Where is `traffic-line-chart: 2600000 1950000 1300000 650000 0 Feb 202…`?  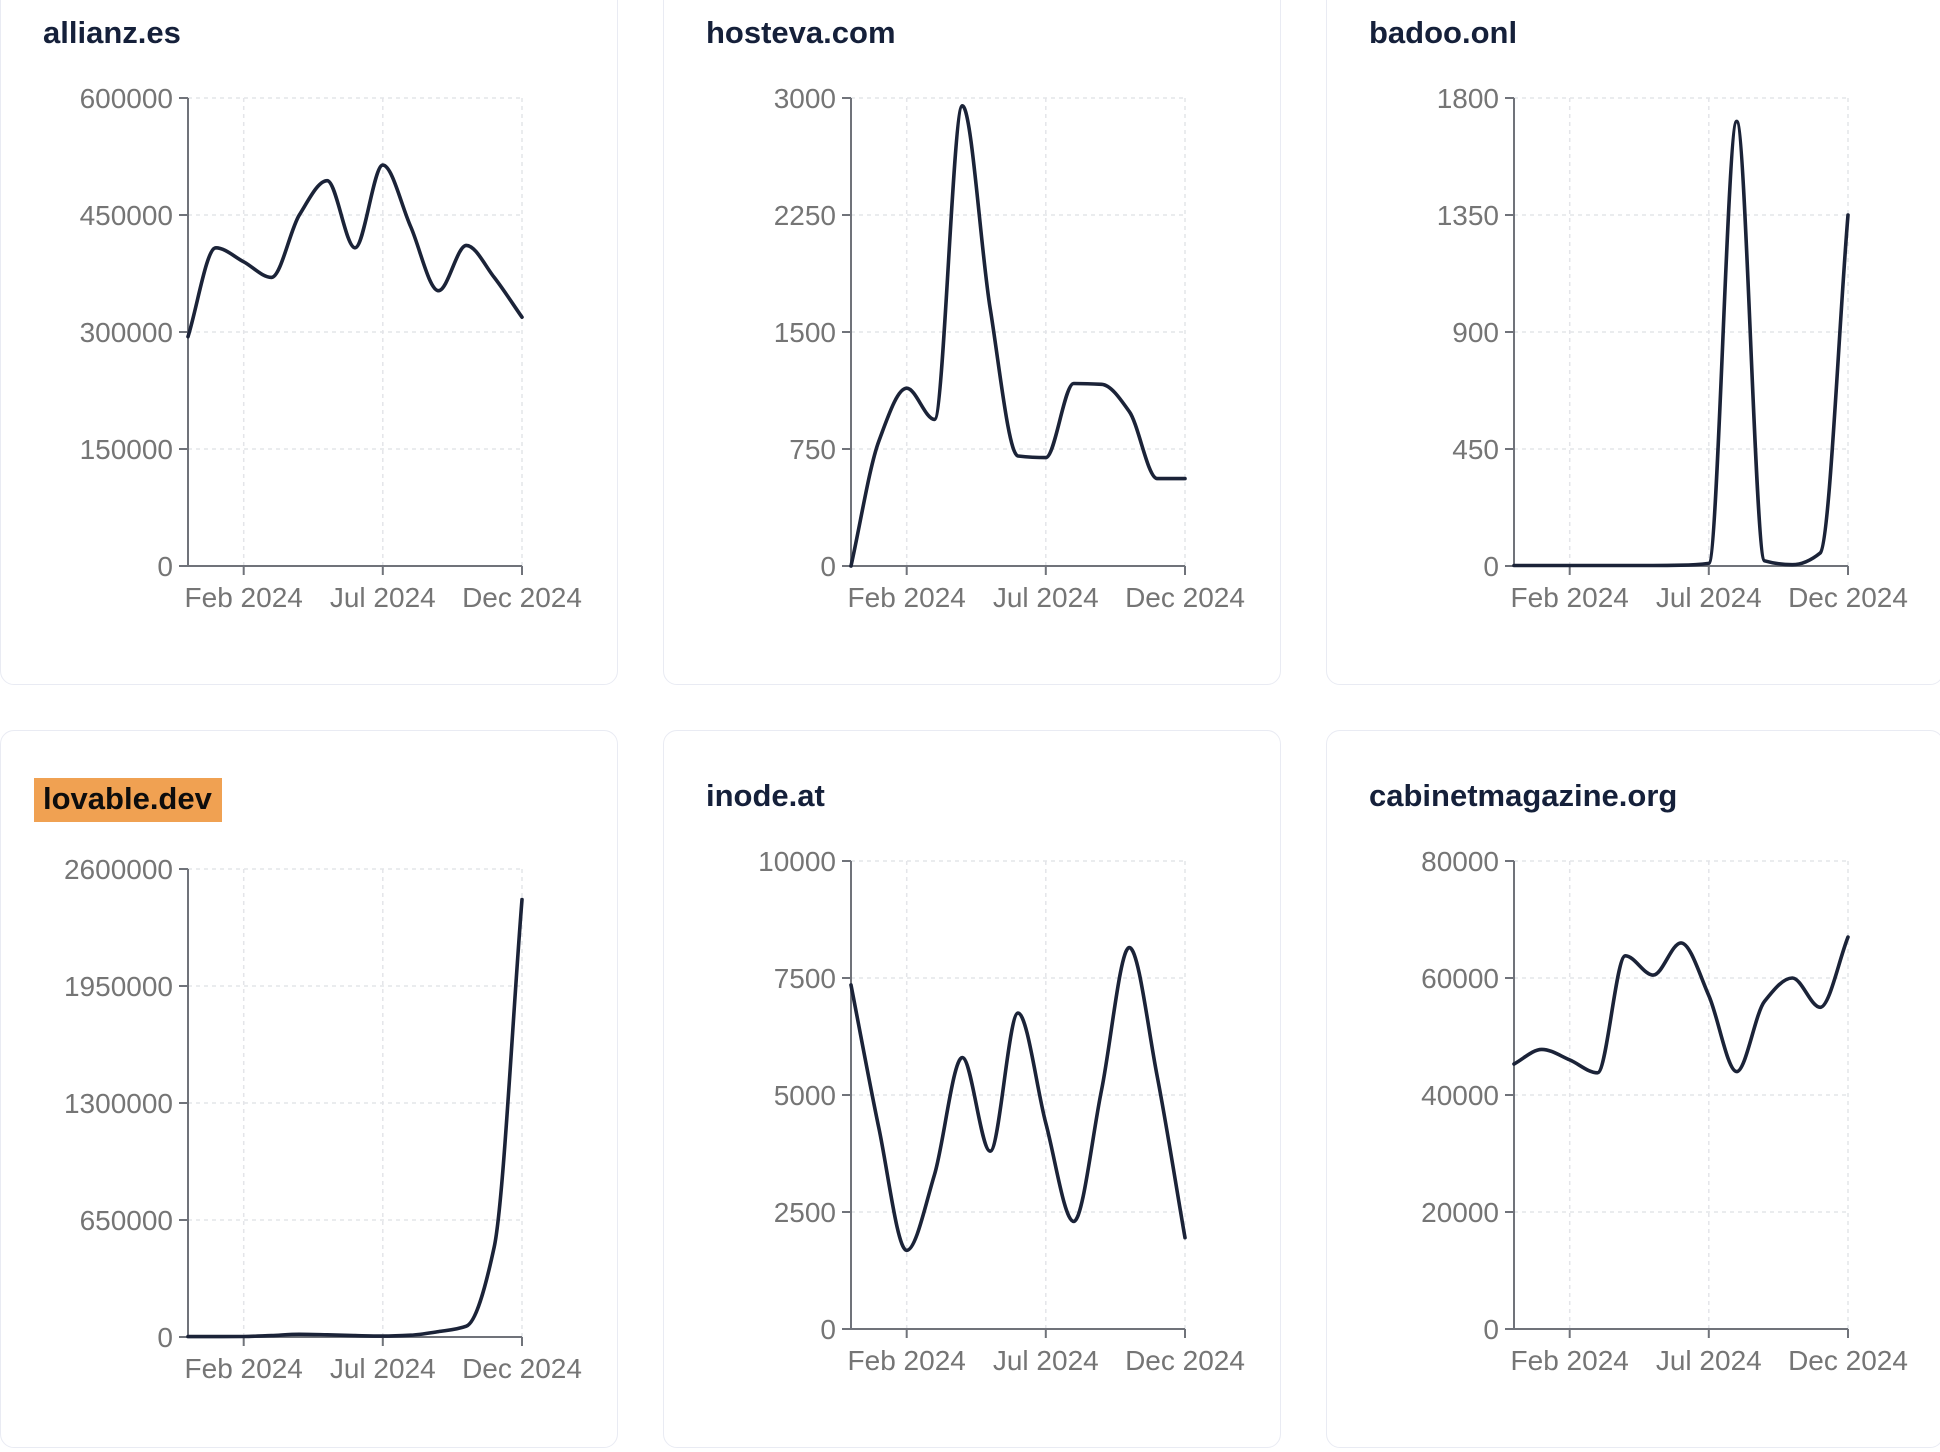
traffic-line-chart: 2600000 1950000 1300000 650000 0 Feb 202… is located at coordinates (323, 1119).